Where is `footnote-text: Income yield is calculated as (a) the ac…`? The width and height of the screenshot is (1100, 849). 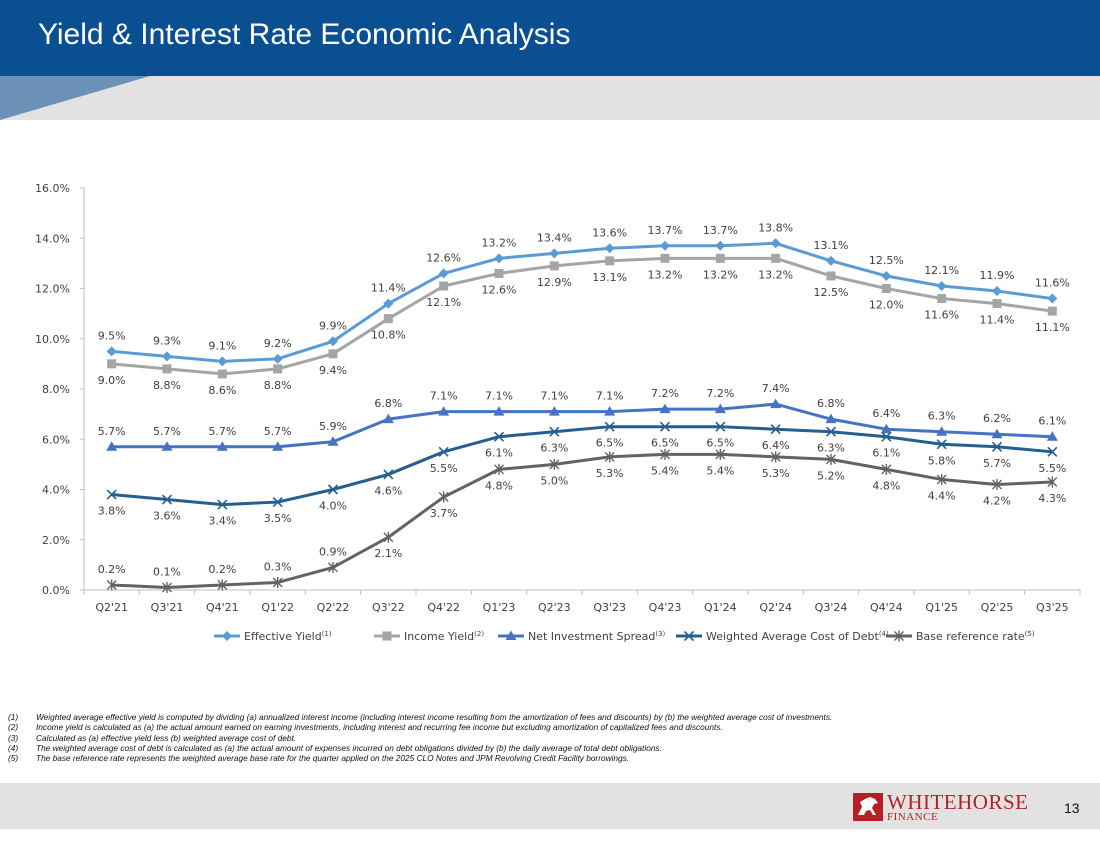 footnote-text: Income yield is calculated as (a) the ac… is located at coordinates (379, 727).